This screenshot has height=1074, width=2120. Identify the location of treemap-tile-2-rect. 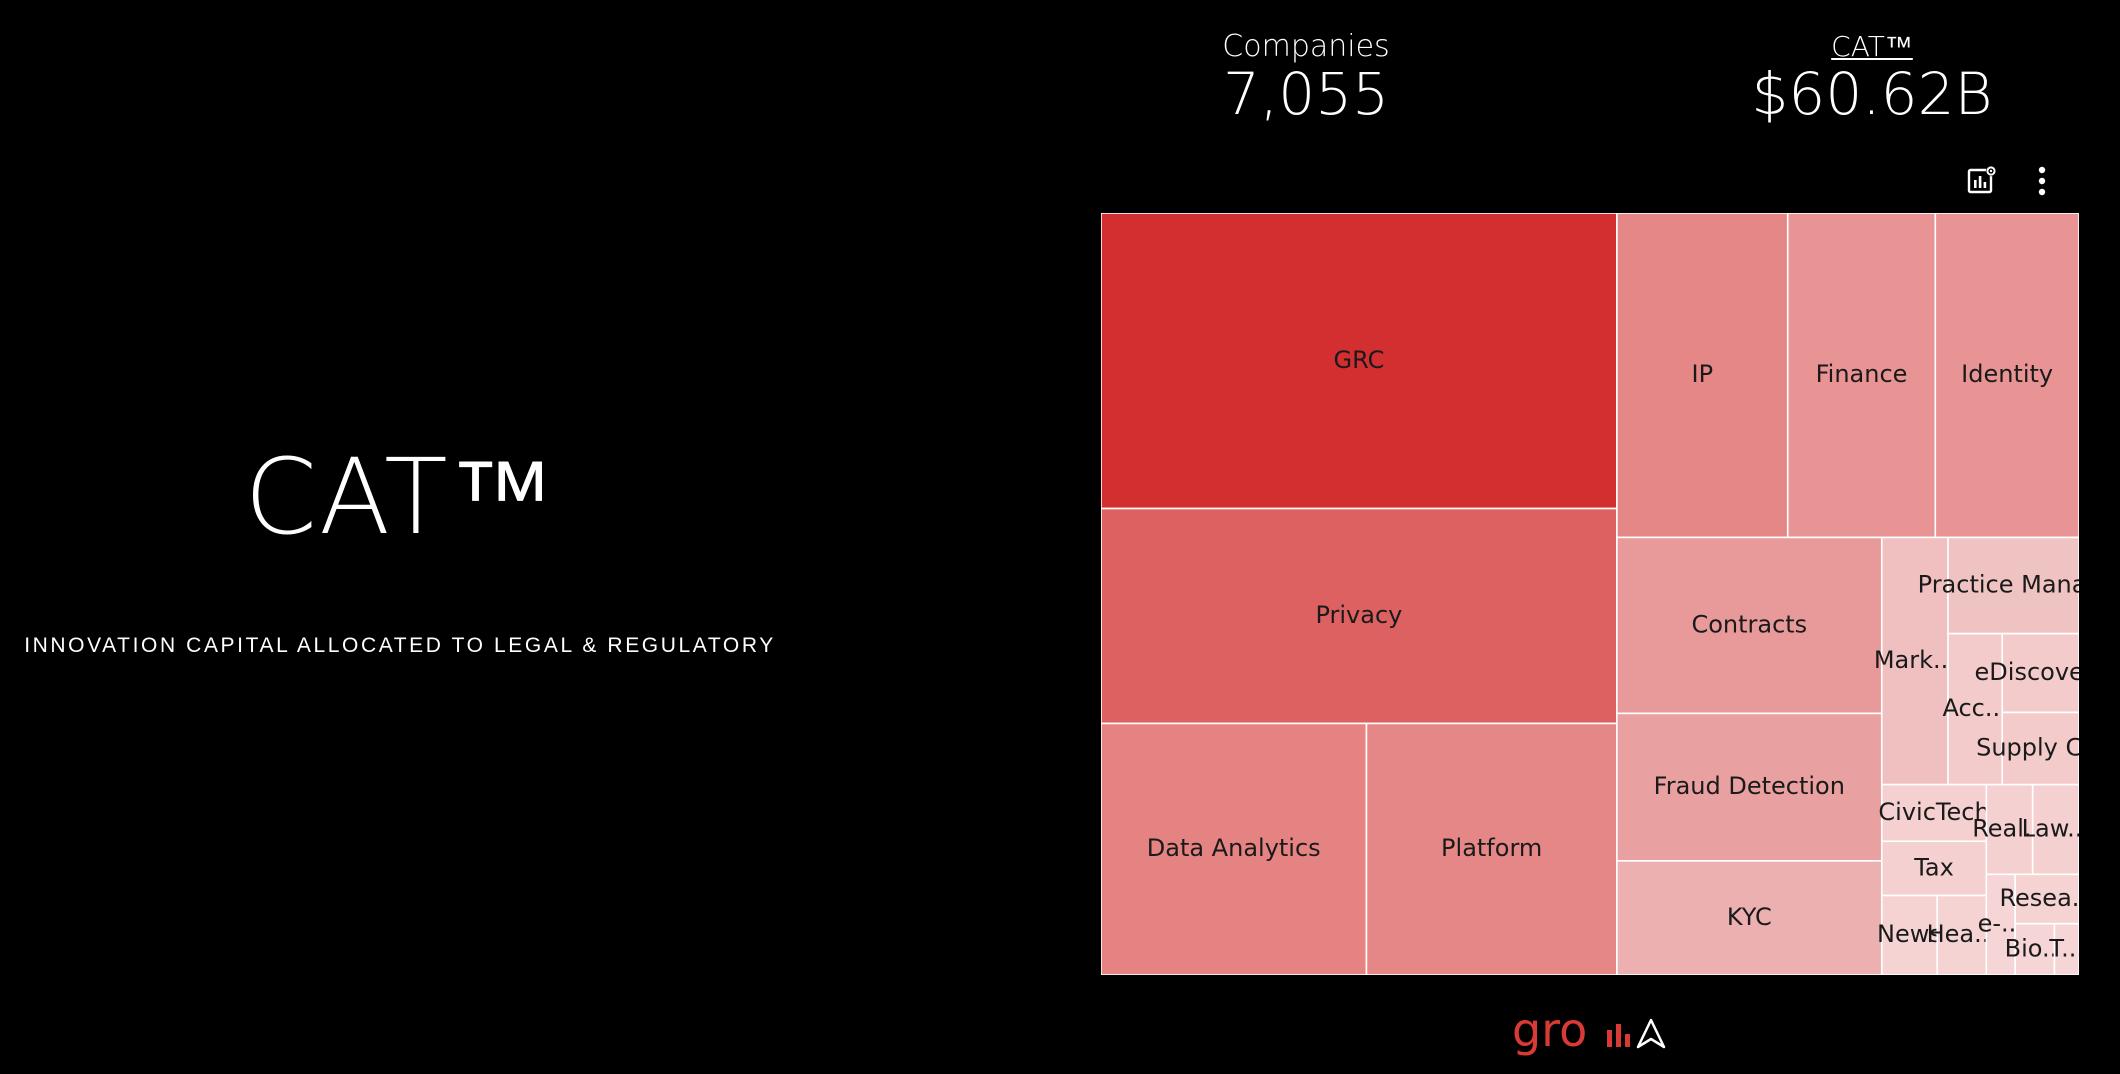
(1234, 848).